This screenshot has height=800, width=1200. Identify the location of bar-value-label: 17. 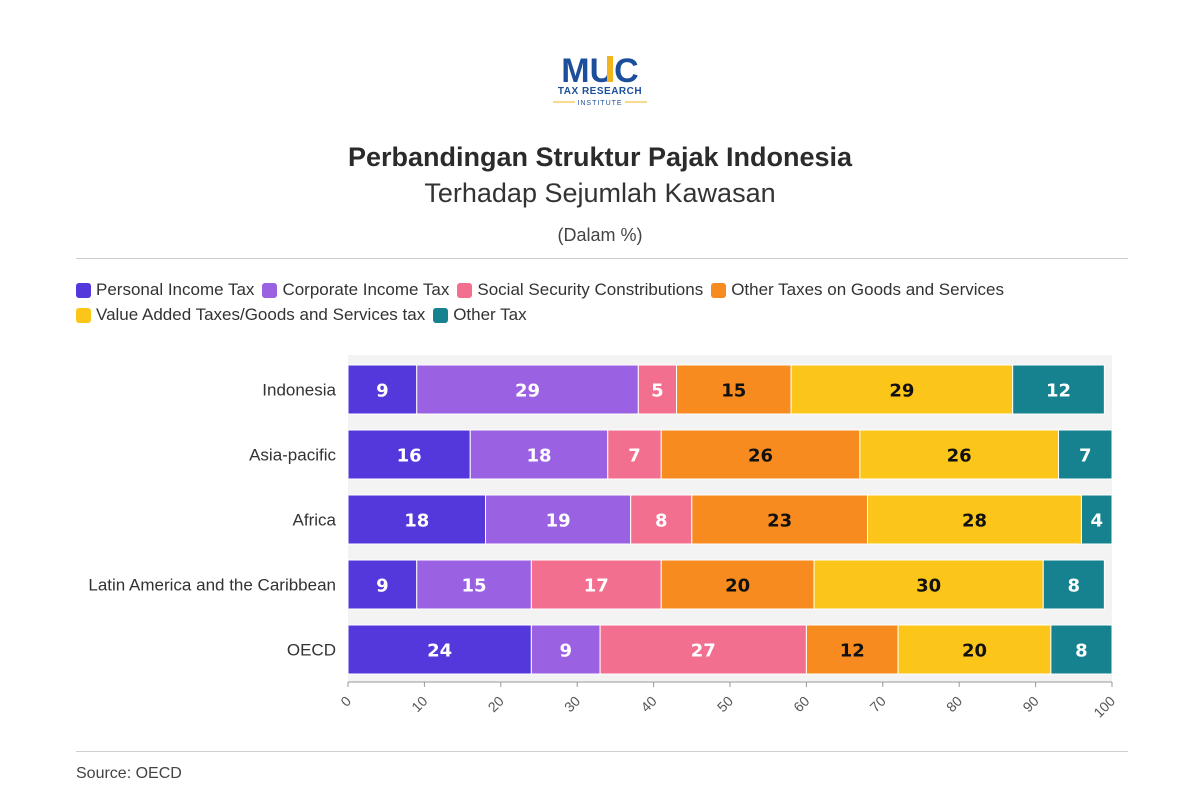
(596, 586).